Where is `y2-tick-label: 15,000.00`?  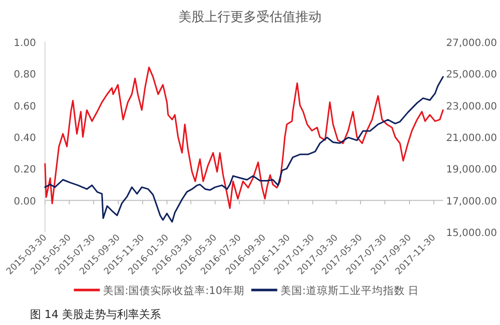
y2-tick-label: 15,000.00 is located at coordinates (471, 233).